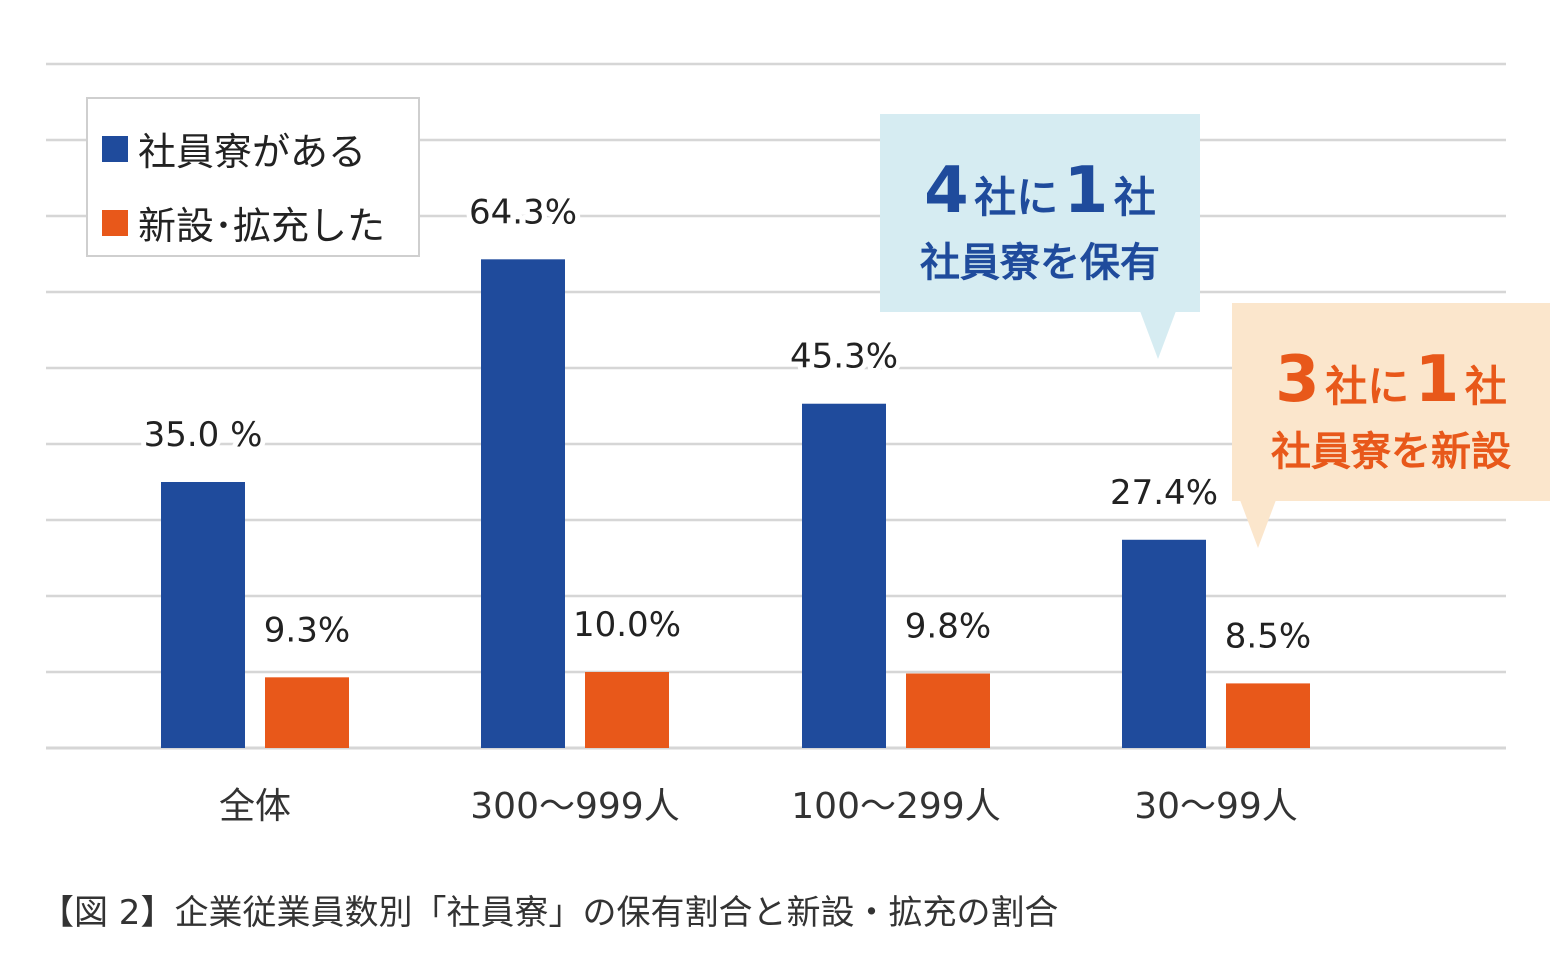 The image size is (1563, 979). What do you see at coordinates (252, 152) in the screenshot?
I see `legend-label: 社員寮がある` at bounding box center [252, 152].